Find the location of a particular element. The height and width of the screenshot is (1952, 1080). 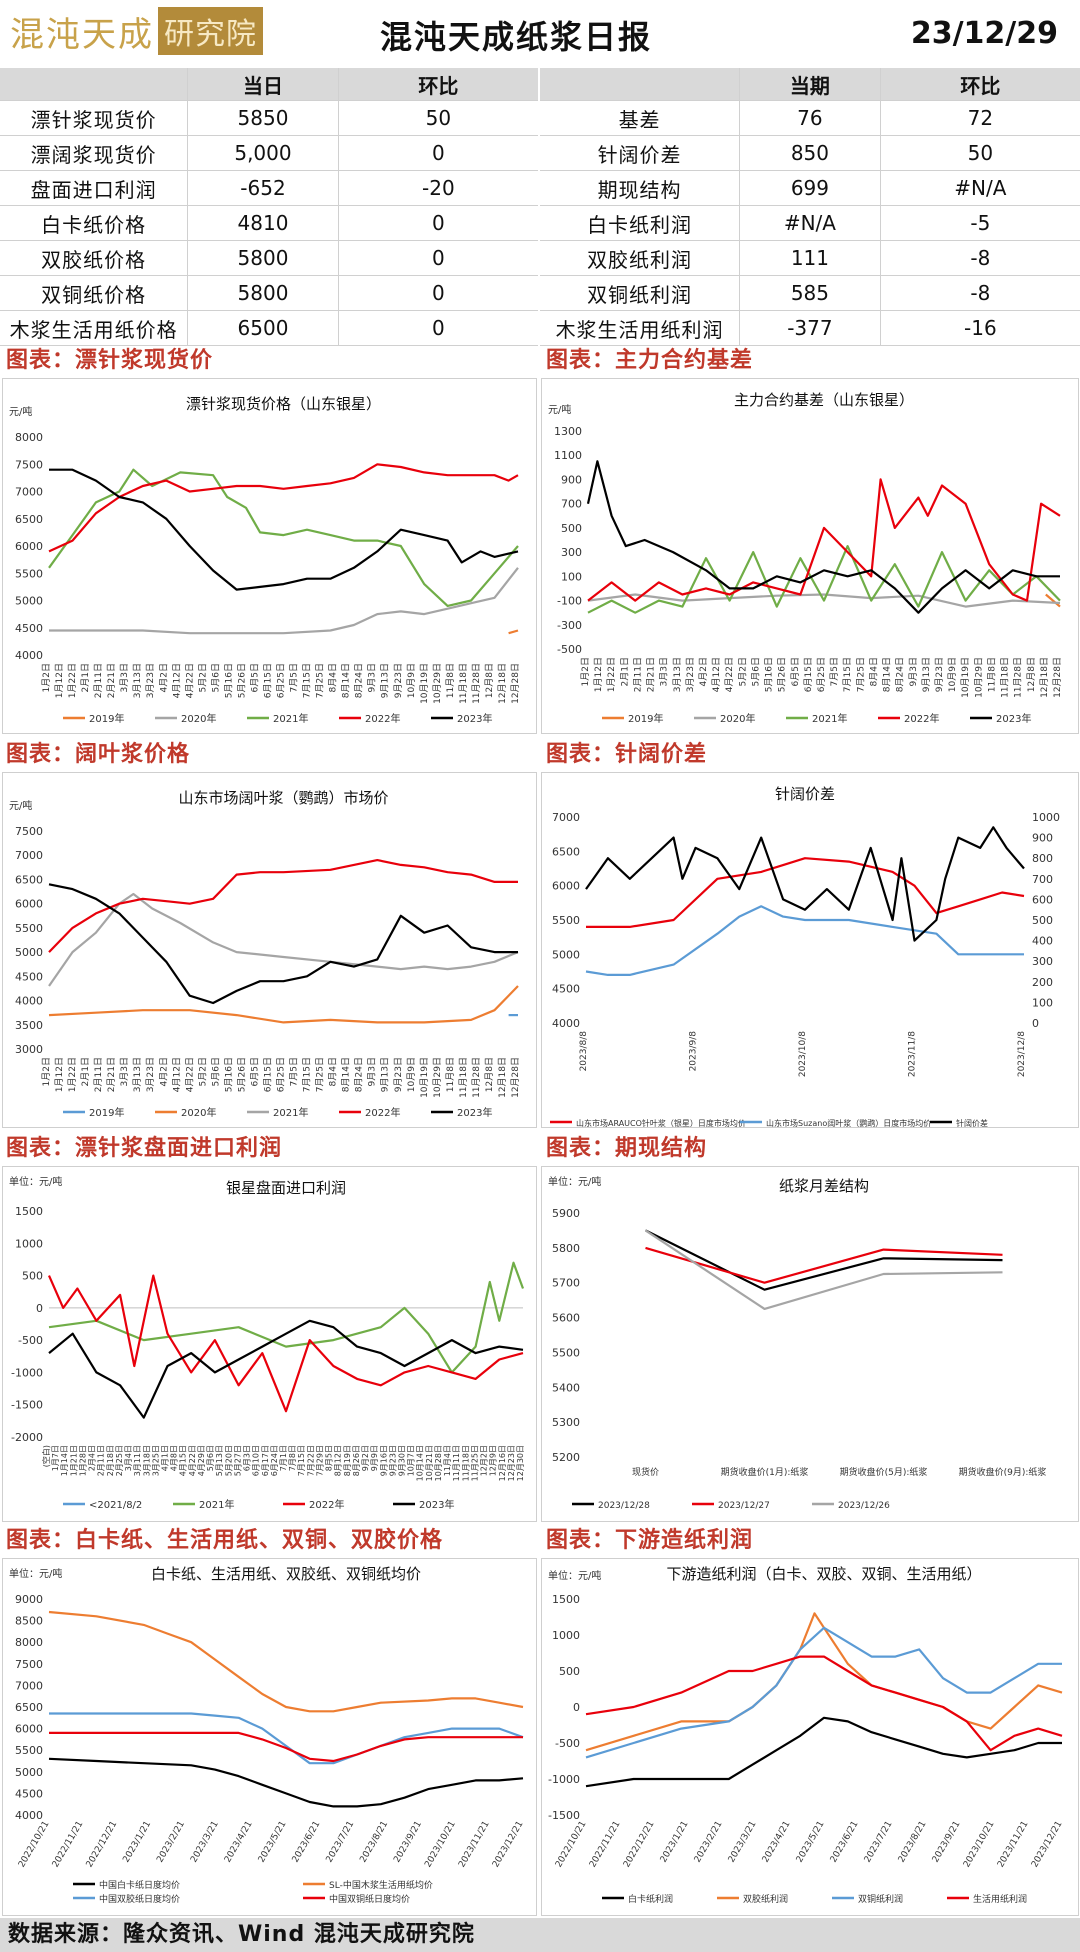

legend-label: 2021年 is located at coordinates (290, 1112).